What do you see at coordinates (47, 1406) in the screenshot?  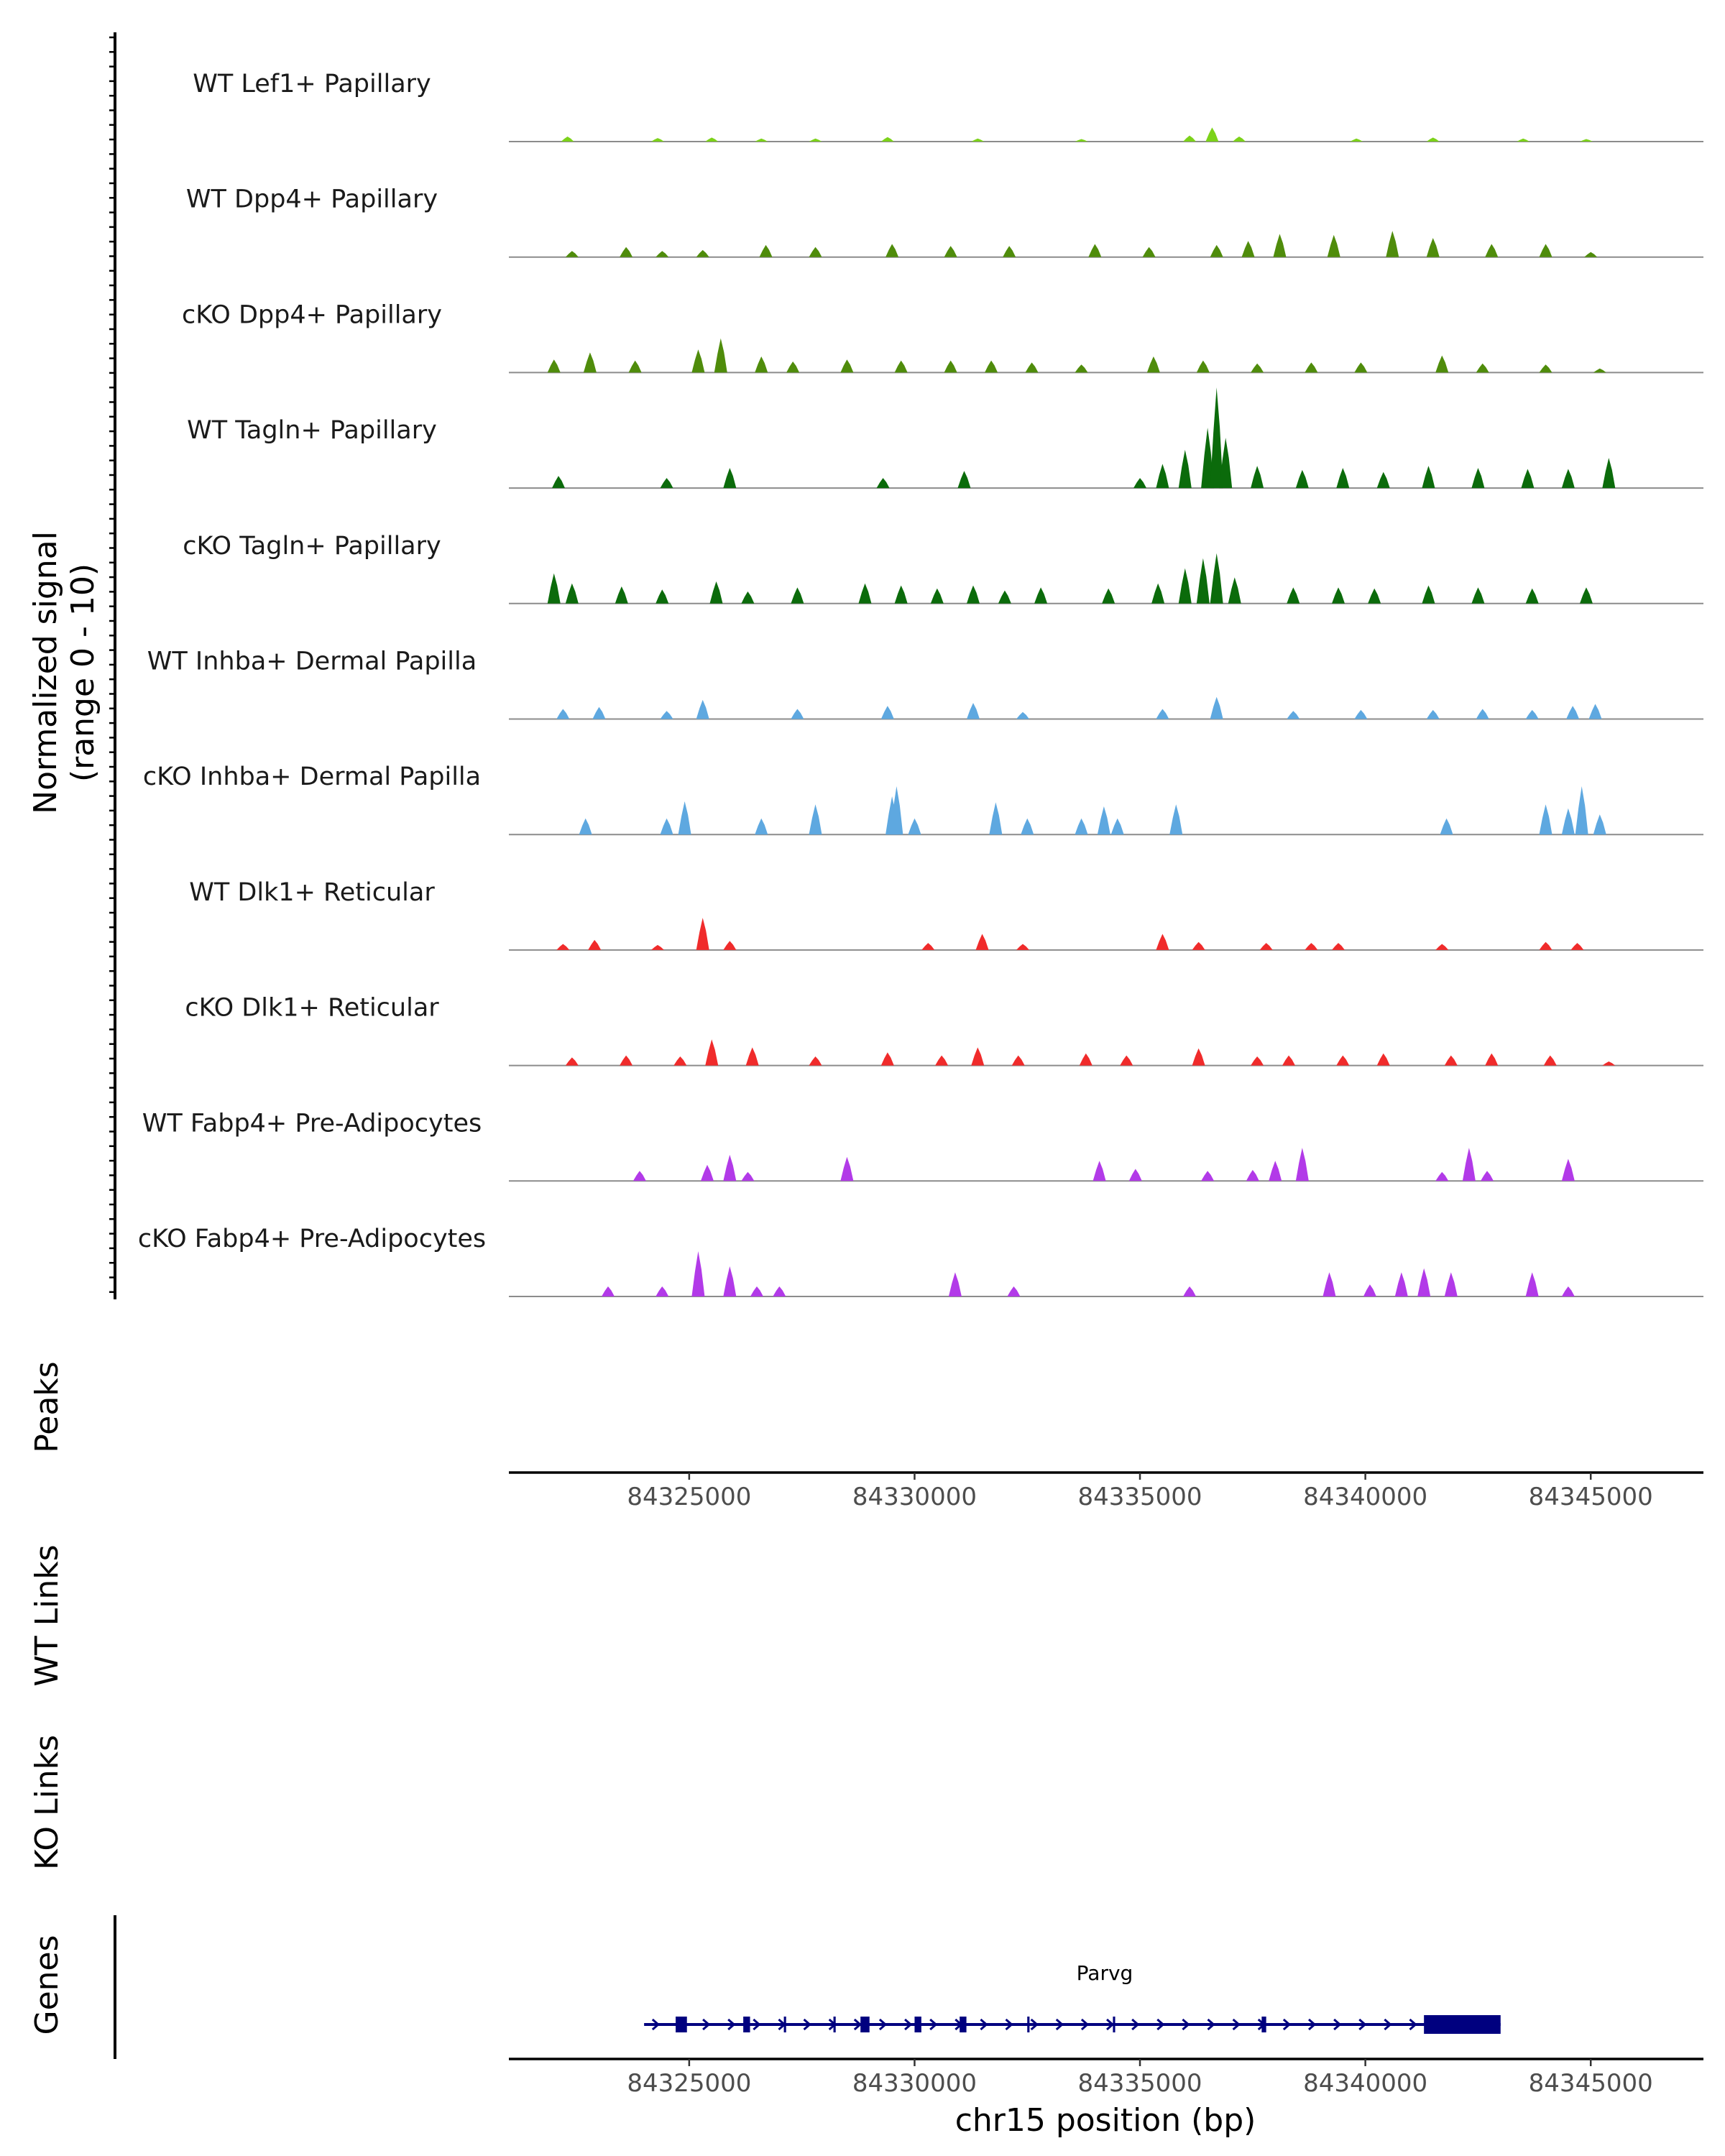 I see `peaks-track-label: Peaks` at bounding box center [47, 1406].